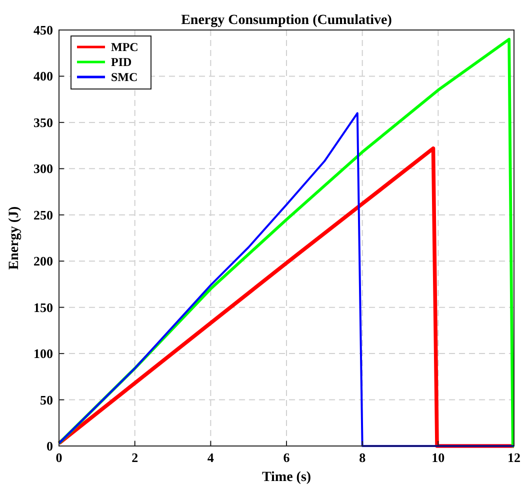 The height and width of the screenshot is (485, 522). What do you see at coordinates (43, 261) in the screenshot?
I see `y-tick-label: 200` at bounding box center [43, 261].